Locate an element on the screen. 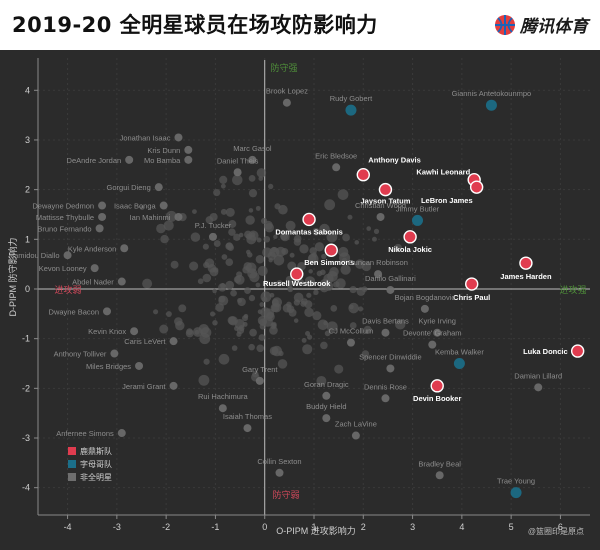 This screenshot has height=550, width=600. point-label: Eric Bledsoe is located at coordinates (336, 155).